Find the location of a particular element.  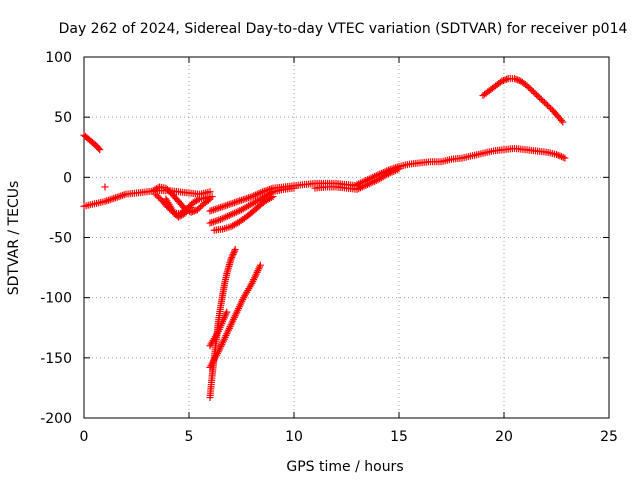

y-tick-label: 100 is located at coordinates (58, 58).